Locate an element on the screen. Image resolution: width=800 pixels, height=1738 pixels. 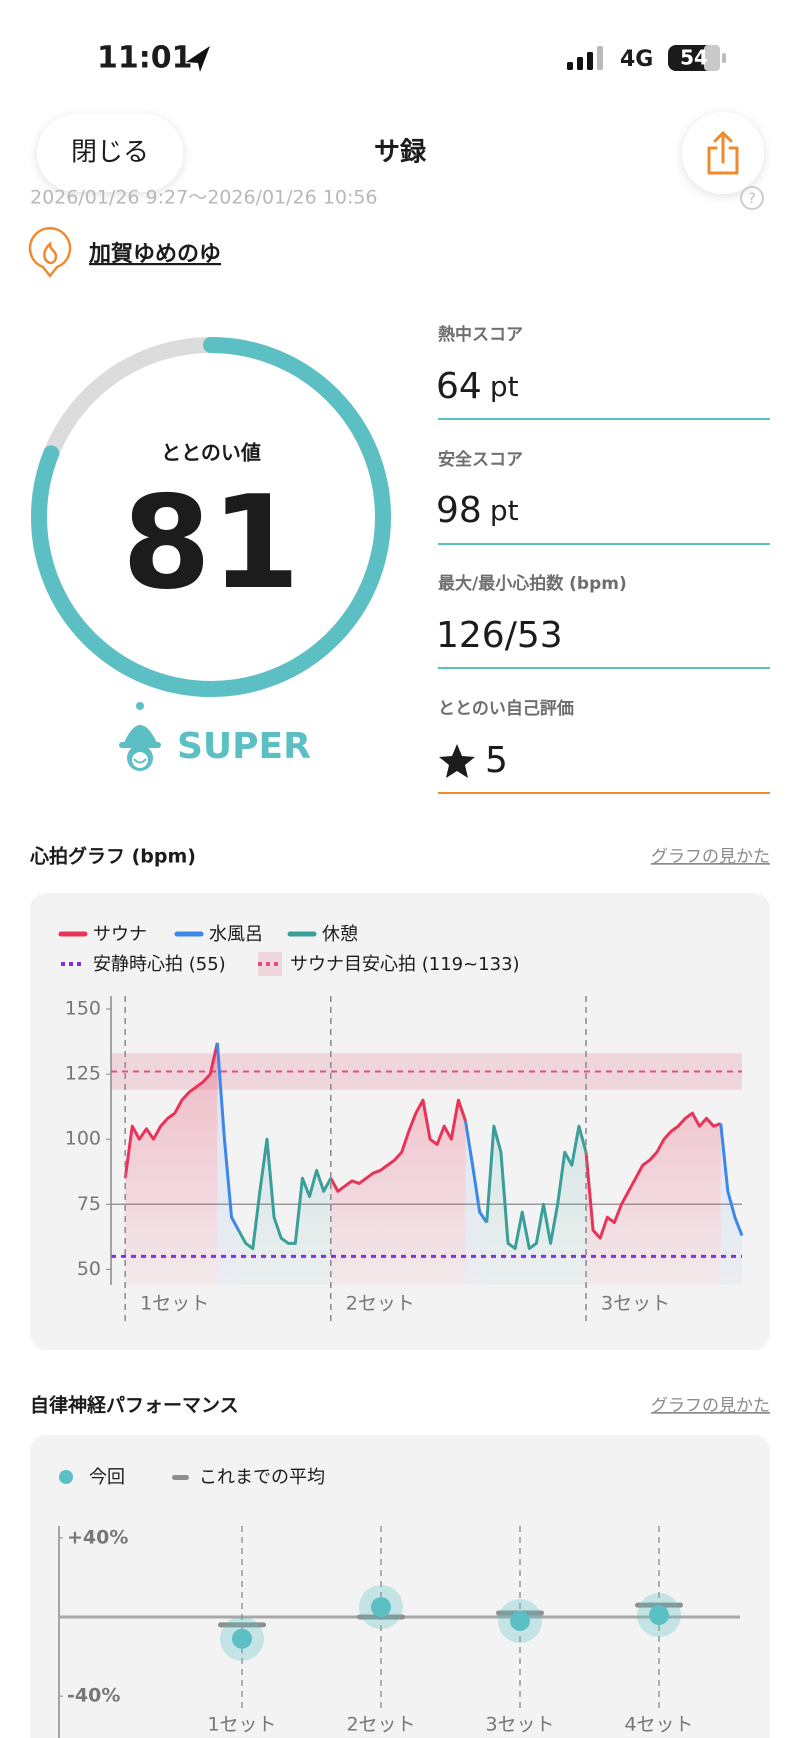
stat-number: 64 is located at coordinates (459, 386).